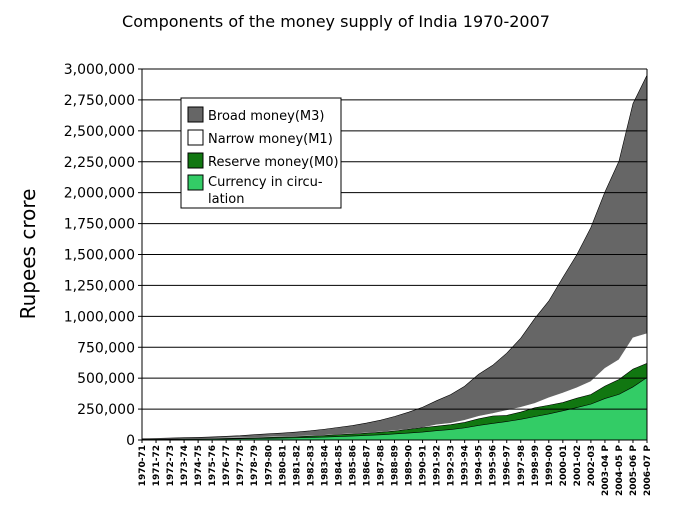 This screenshot has width=673, height=512. I want to click on y-tick-label: 1,000,000, so click(99, 317).